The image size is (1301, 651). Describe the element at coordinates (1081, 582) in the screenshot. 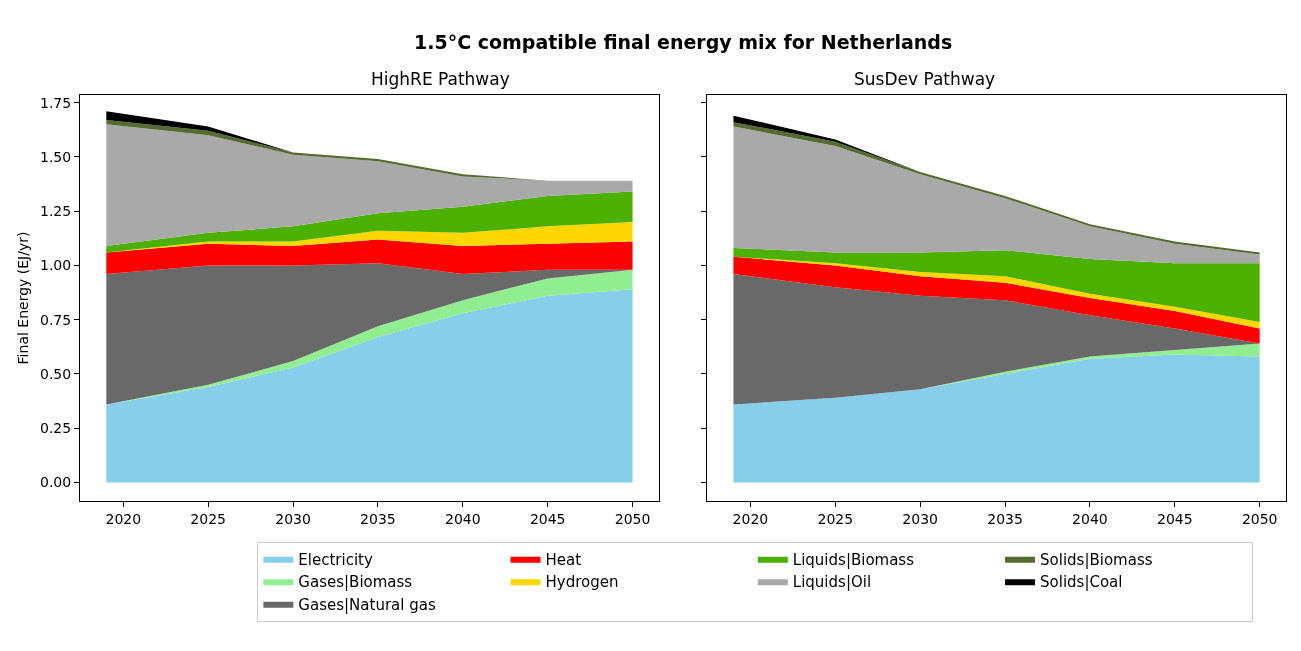

I see `legend-label: Solids|Coal` at that location.